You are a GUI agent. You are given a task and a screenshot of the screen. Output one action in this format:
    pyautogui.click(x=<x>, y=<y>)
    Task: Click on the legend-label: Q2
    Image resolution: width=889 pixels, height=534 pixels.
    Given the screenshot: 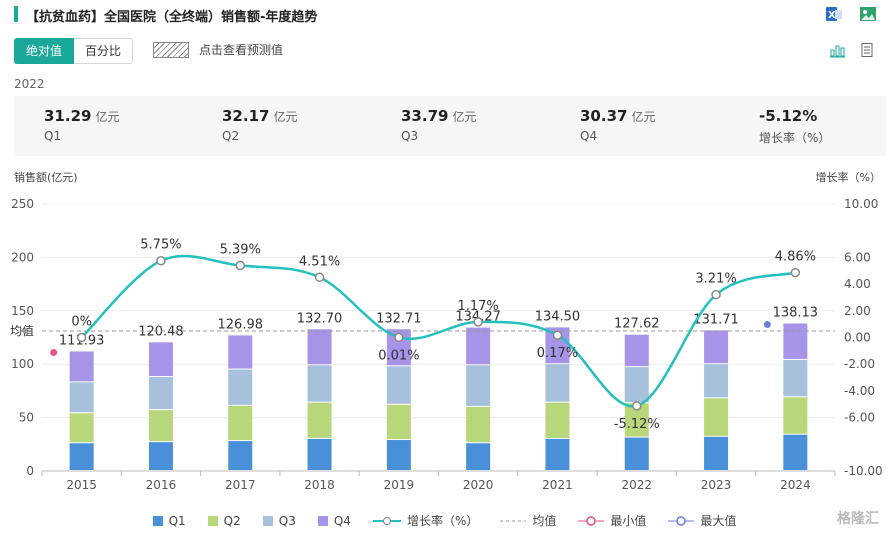 What is the action you would take?
    pyautogui.click(x=232, y=520)
    